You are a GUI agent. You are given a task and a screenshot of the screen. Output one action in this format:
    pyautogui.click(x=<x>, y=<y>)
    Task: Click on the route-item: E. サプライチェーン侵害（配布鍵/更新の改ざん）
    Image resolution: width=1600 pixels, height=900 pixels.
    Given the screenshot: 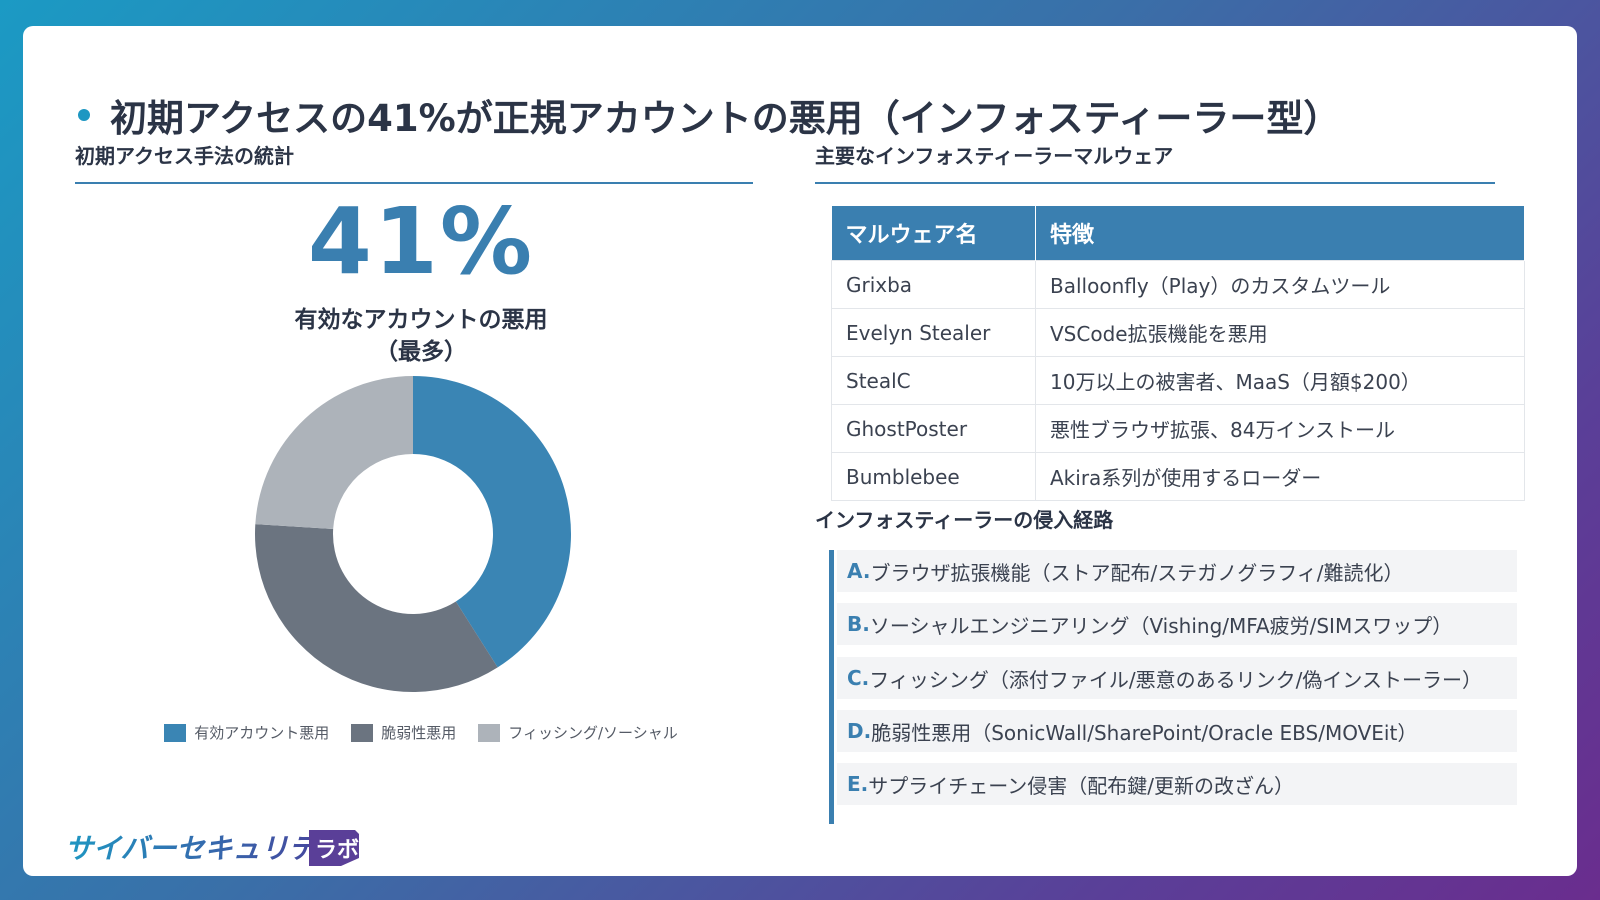 What is the action you would take?
    pyautogui.click(x=1177, y=784)
    